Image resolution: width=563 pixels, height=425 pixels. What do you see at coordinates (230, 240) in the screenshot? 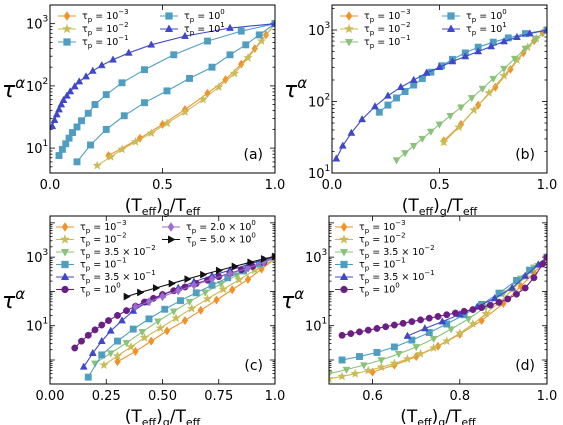
I see `legend-coef: 5.0 × 10` at bounding box center [230, 240].